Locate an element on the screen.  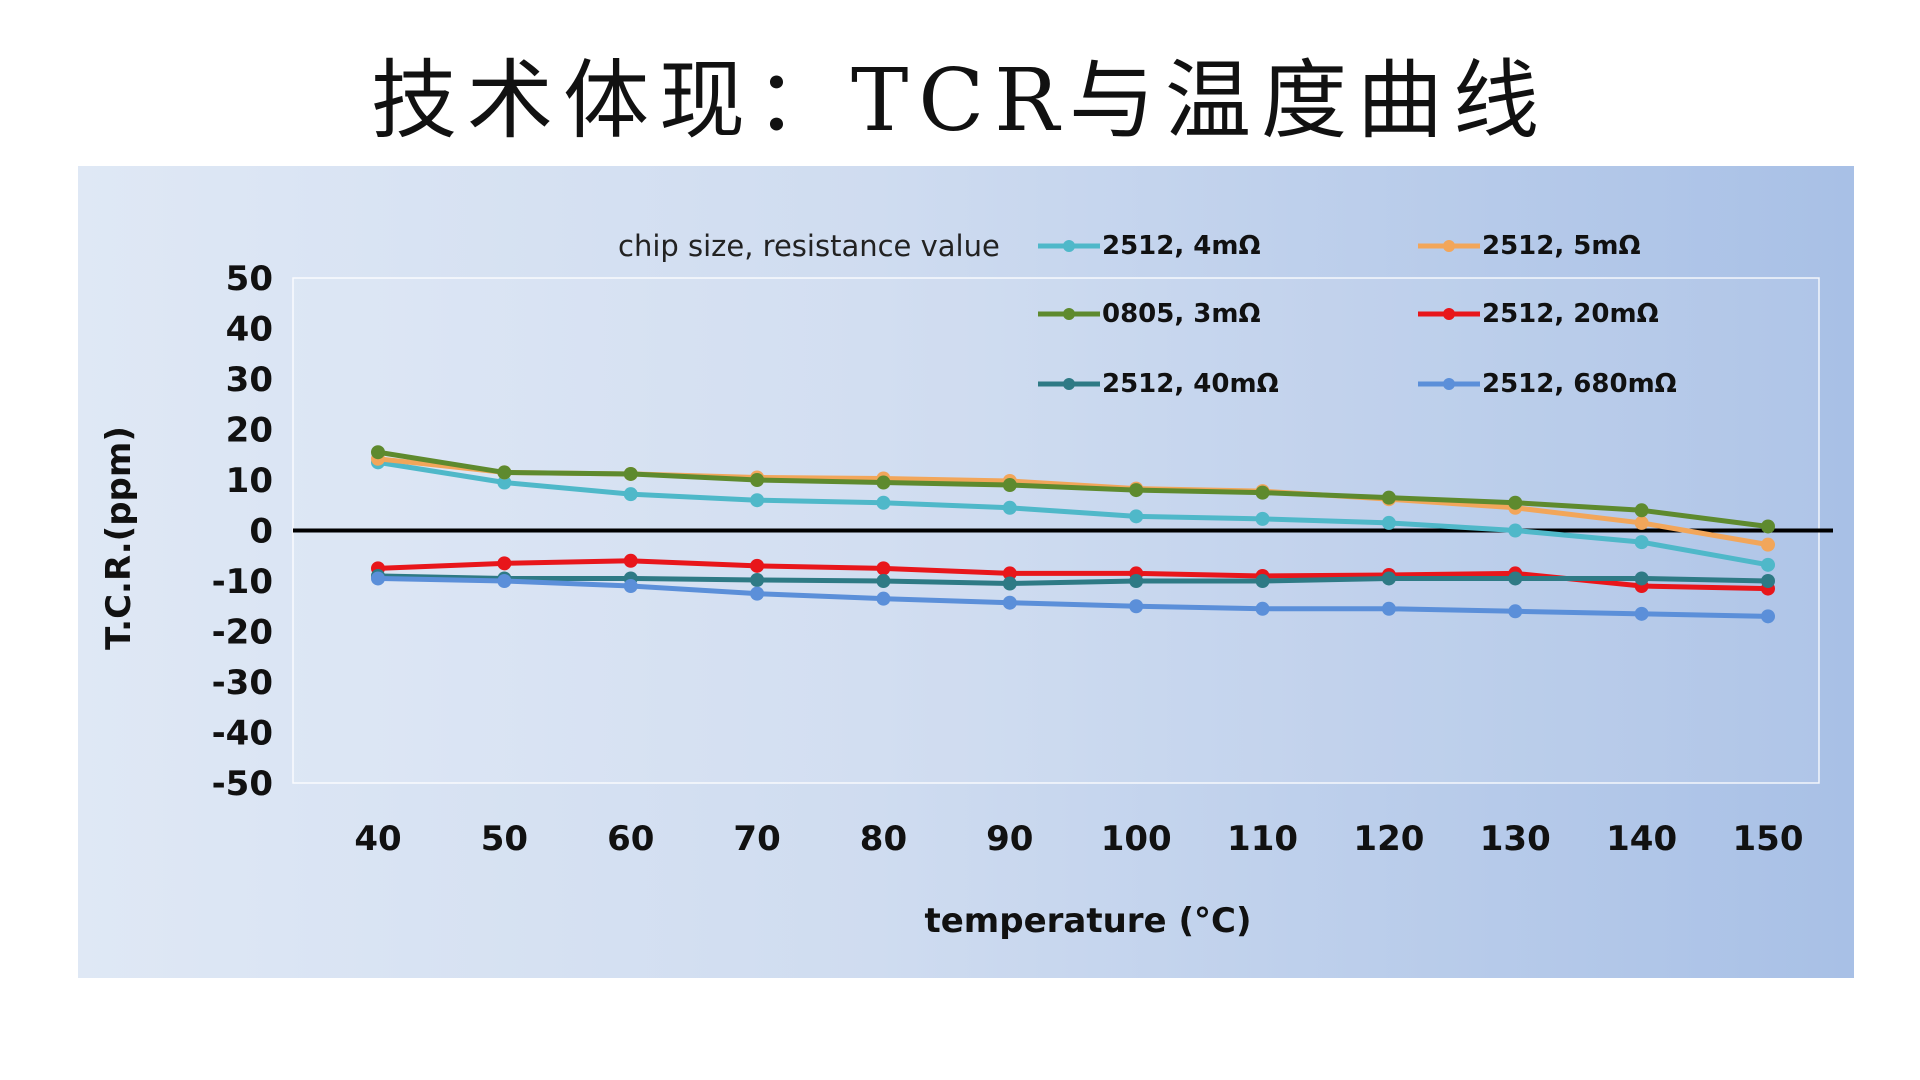
y-tick-label: 20 is located at coordinates (249, 431).